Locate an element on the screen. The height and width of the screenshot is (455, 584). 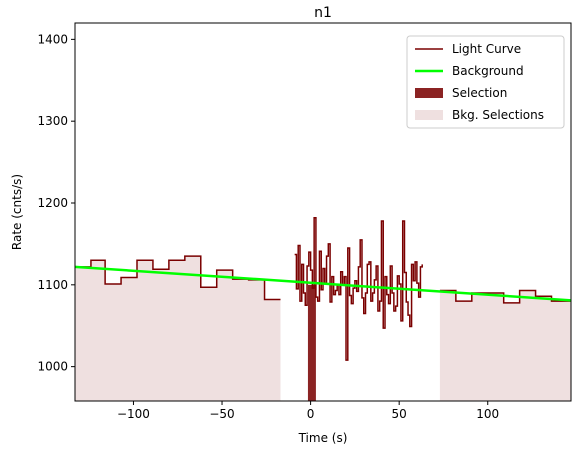
x-tick-label: 0 is located at coordinates (311, 414).